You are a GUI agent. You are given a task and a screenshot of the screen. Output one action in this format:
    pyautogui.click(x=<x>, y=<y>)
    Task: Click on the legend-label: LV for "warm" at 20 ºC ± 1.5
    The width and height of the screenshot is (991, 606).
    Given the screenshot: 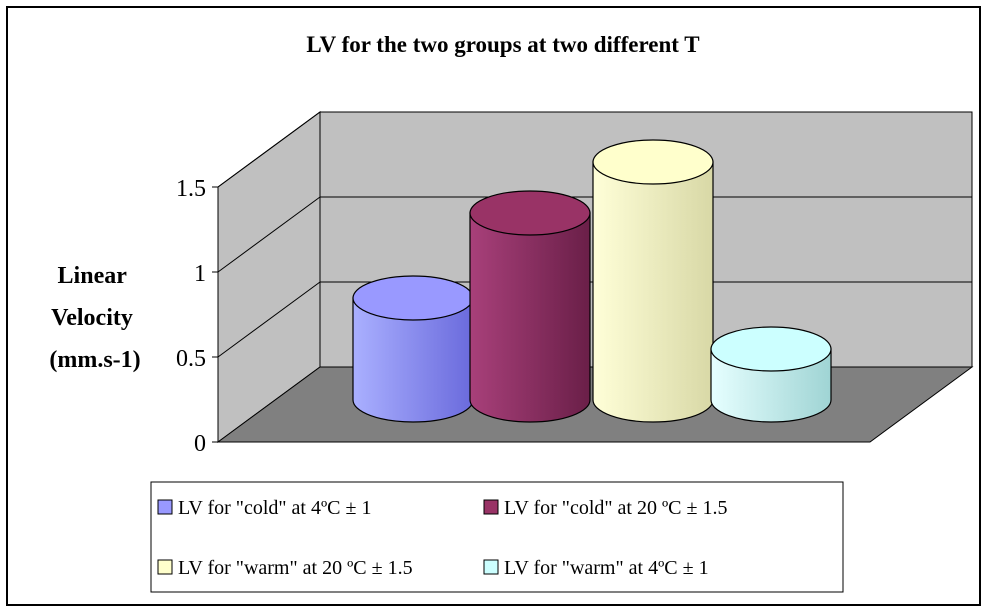 What is the action you would take?
    pyautogui.click(x=295, y=568)
    